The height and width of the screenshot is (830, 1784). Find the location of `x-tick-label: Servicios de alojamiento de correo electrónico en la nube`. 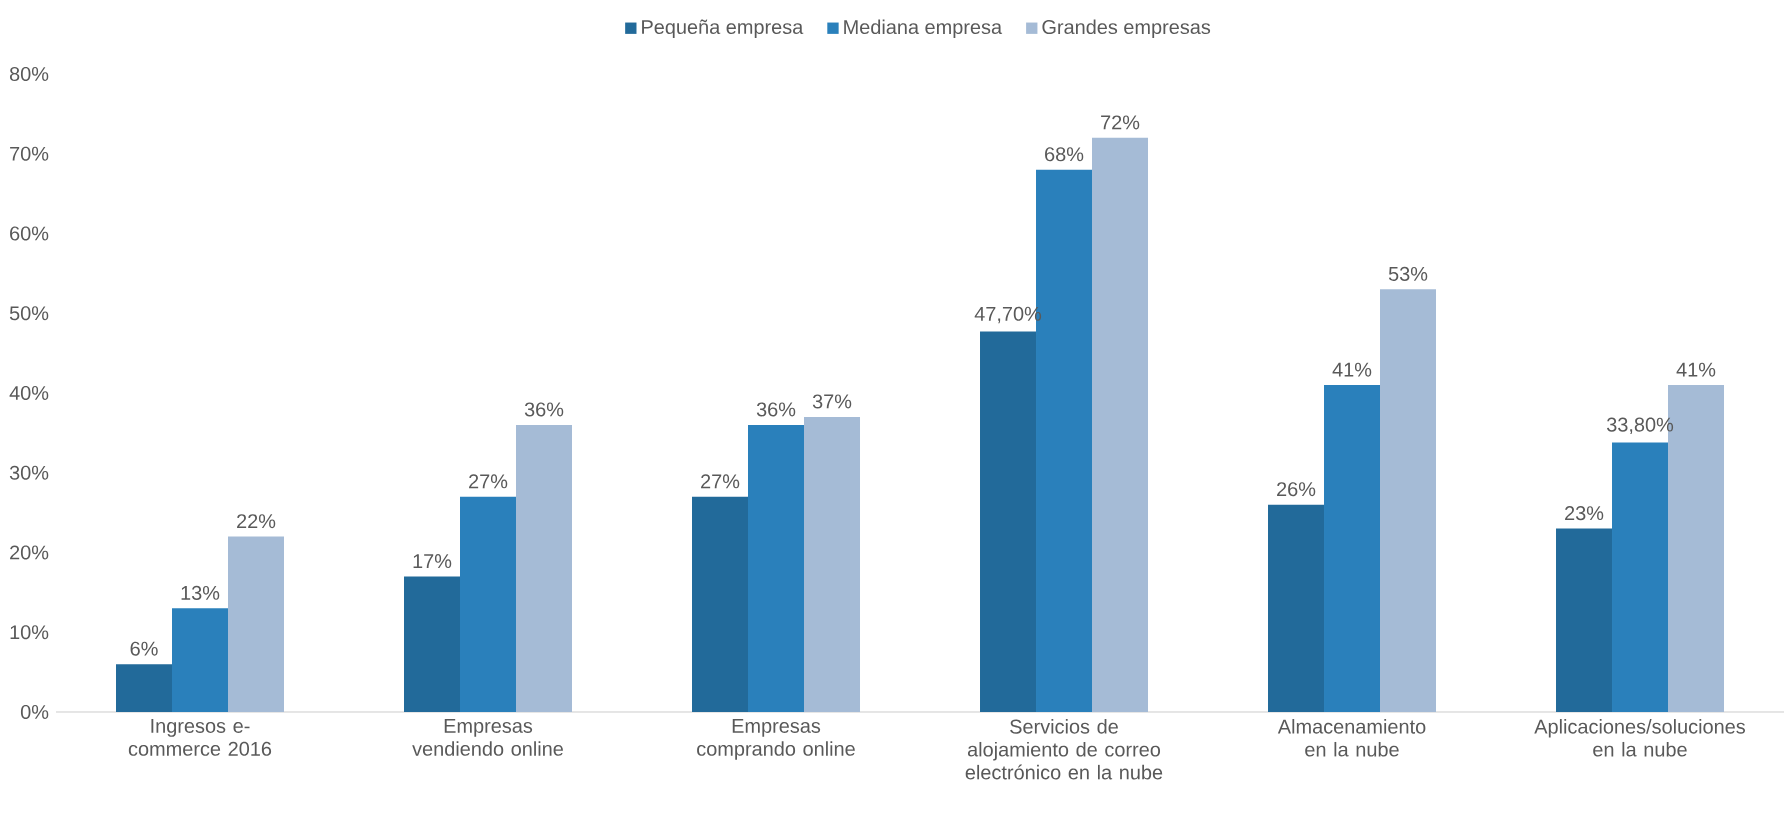

x-tick-label: Servicios de alojamiento de correo electrónico en la nube is located at coordinates (1064, 749).